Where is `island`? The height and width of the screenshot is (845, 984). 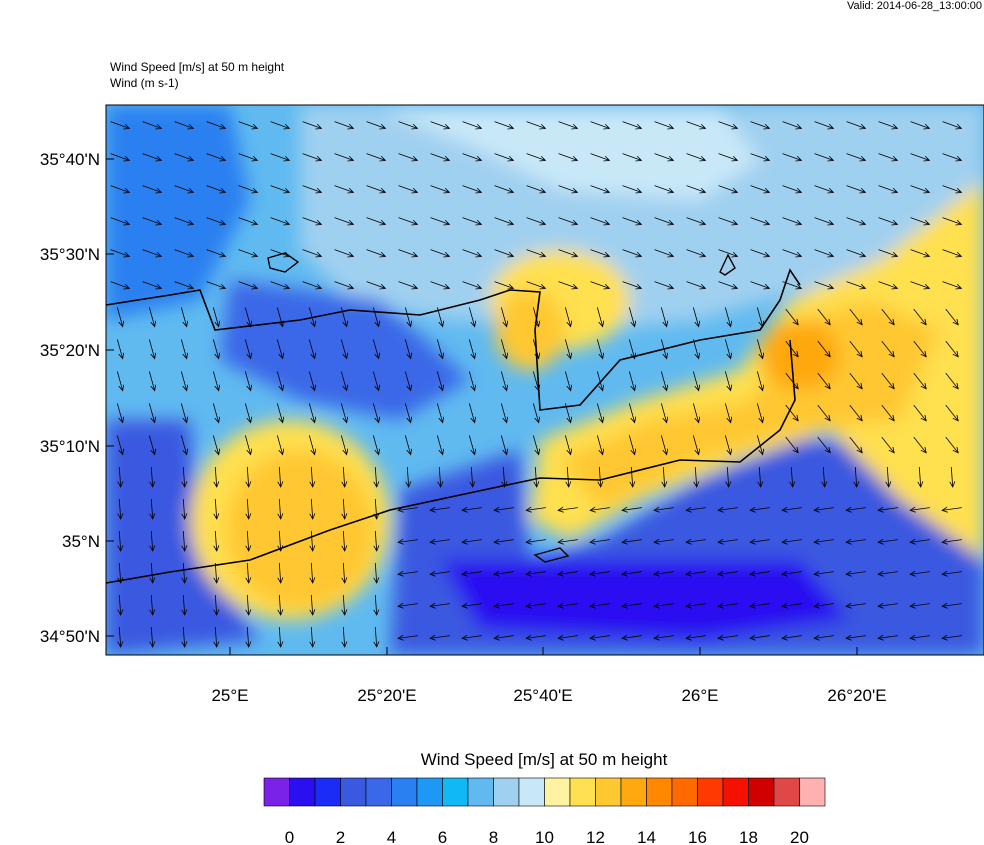
island is located at coordinates (551, 555).